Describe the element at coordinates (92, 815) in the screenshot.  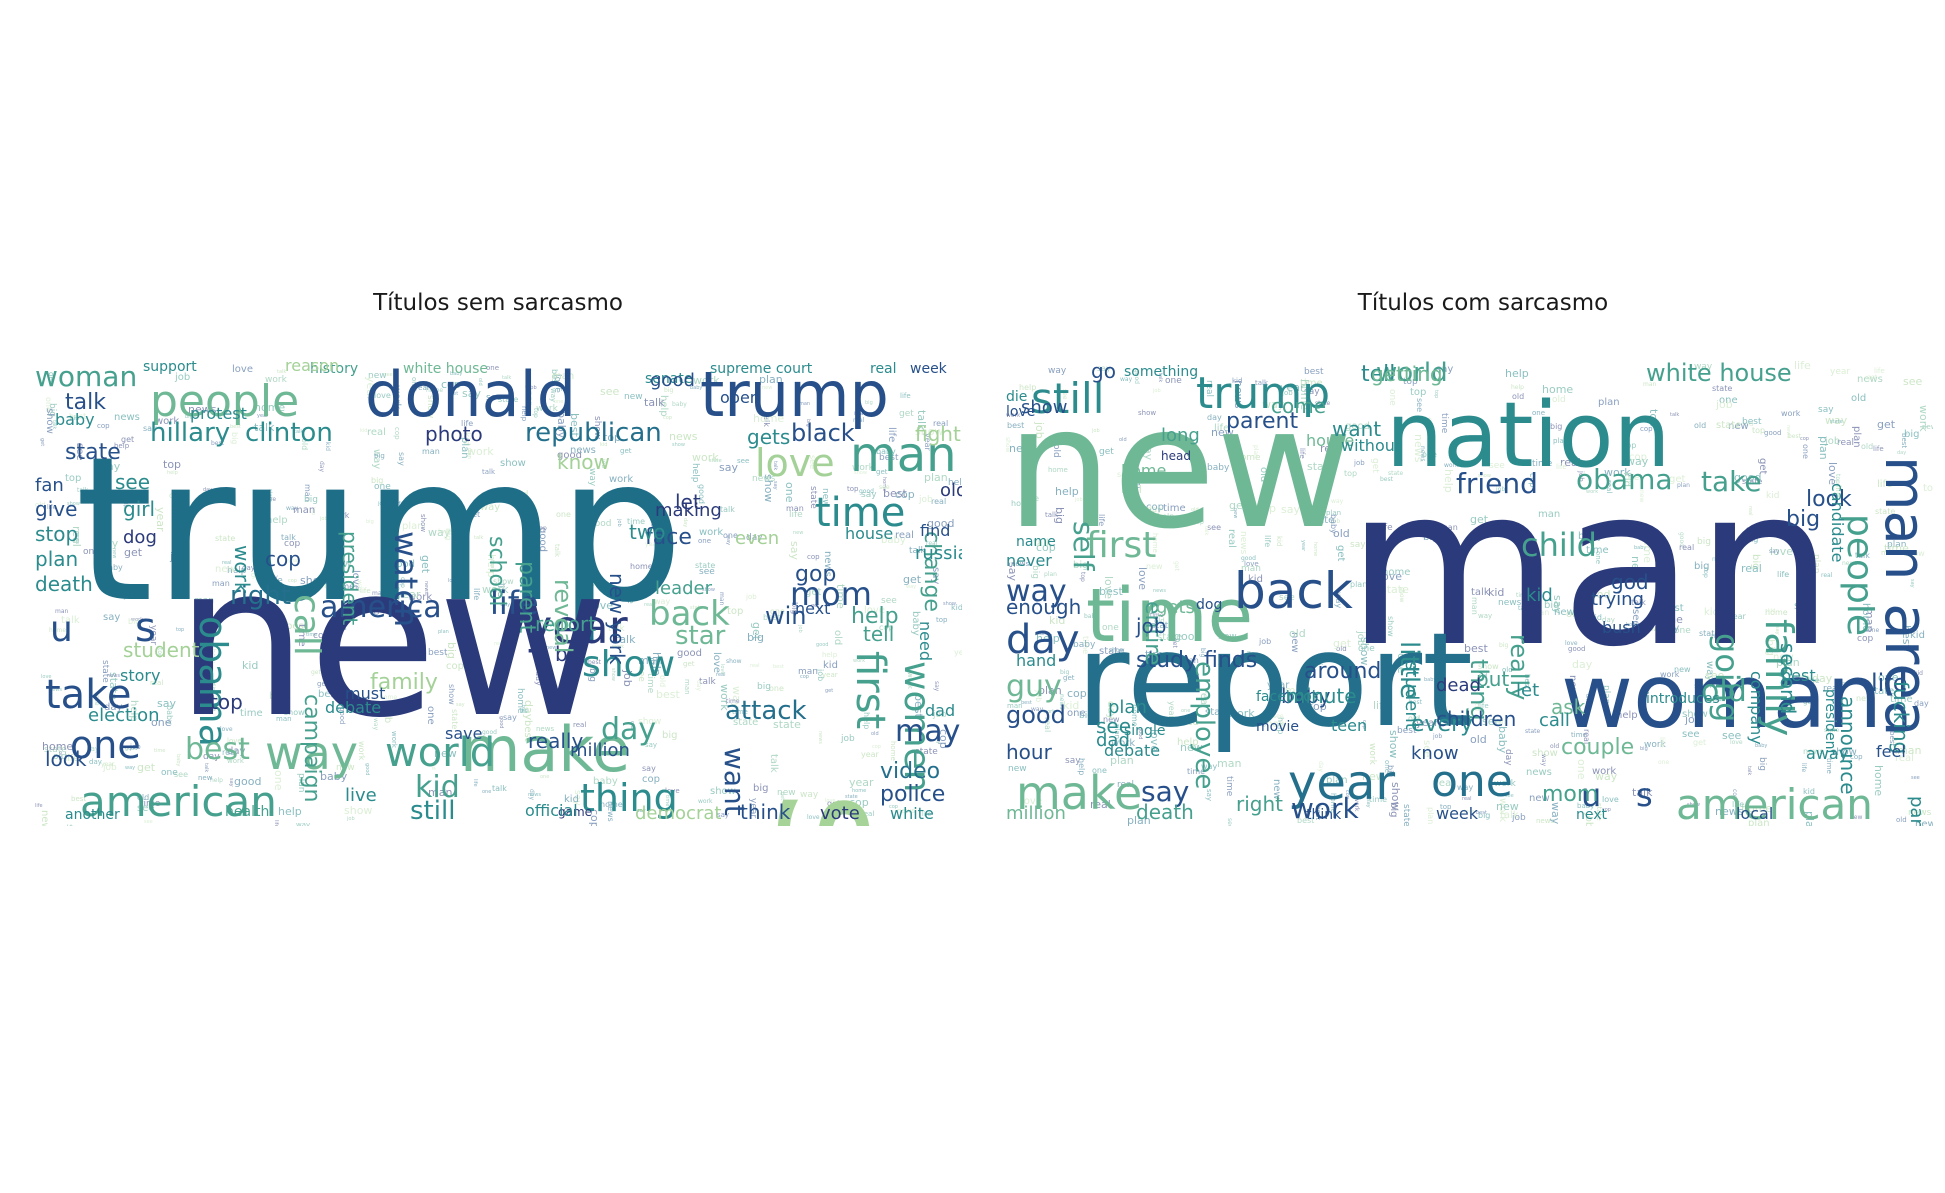
I see `wordcloud-word: another` at that location.